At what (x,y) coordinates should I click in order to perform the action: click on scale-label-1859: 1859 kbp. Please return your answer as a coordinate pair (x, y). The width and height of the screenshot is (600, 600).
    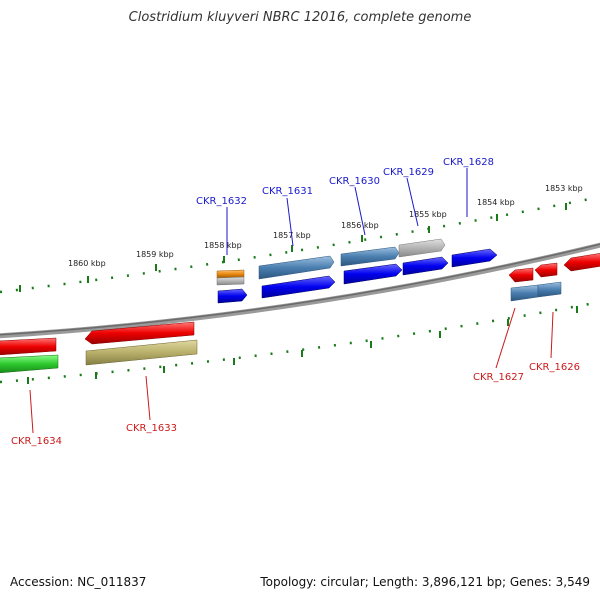
    Looking at the image, I should click on (155, 254).